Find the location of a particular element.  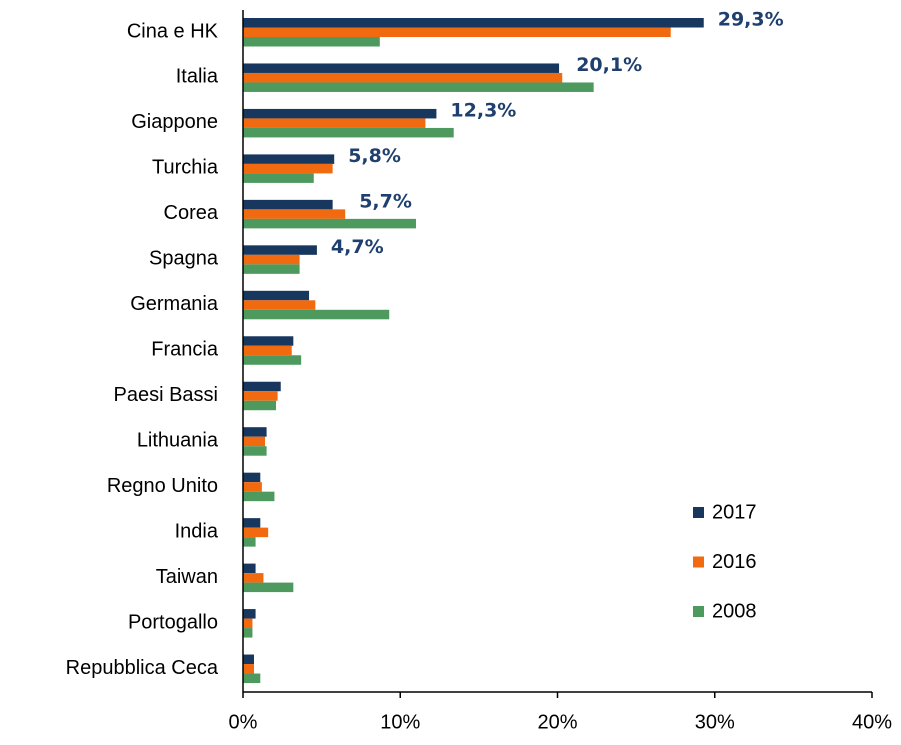

category-label: Paesi Bassi is located at coordinates (166, 395).